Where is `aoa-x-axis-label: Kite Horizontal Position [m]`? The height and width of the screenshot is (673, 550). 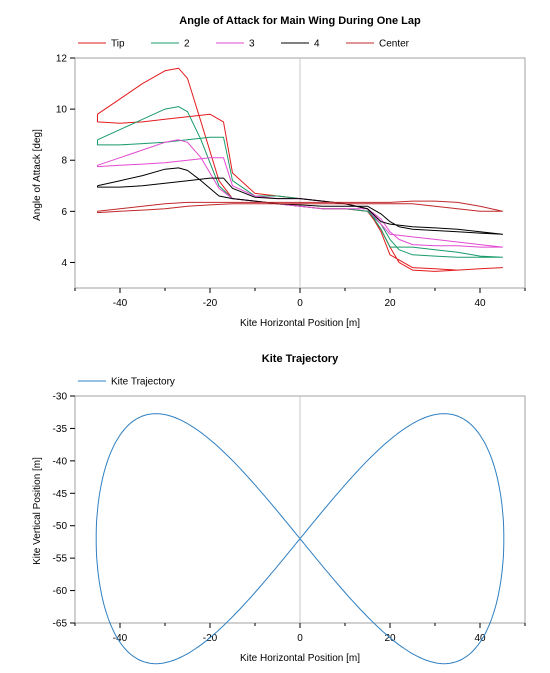 aoa-x-axis-label: Kite Horizontal Position [m] is located at coordinates (300, 323).